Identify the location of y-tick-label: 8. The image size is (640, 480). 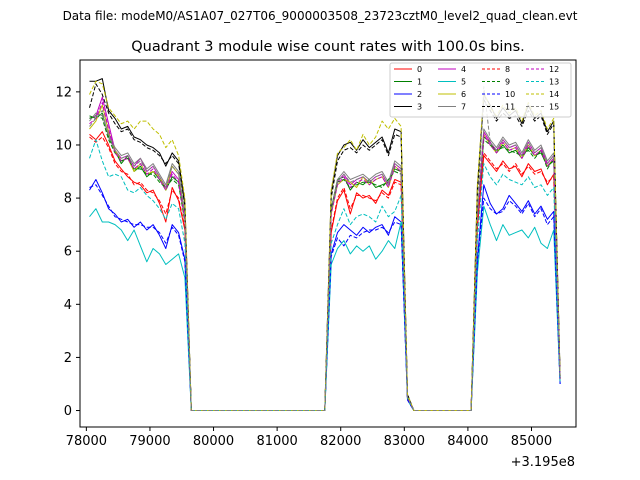
(68, 199).